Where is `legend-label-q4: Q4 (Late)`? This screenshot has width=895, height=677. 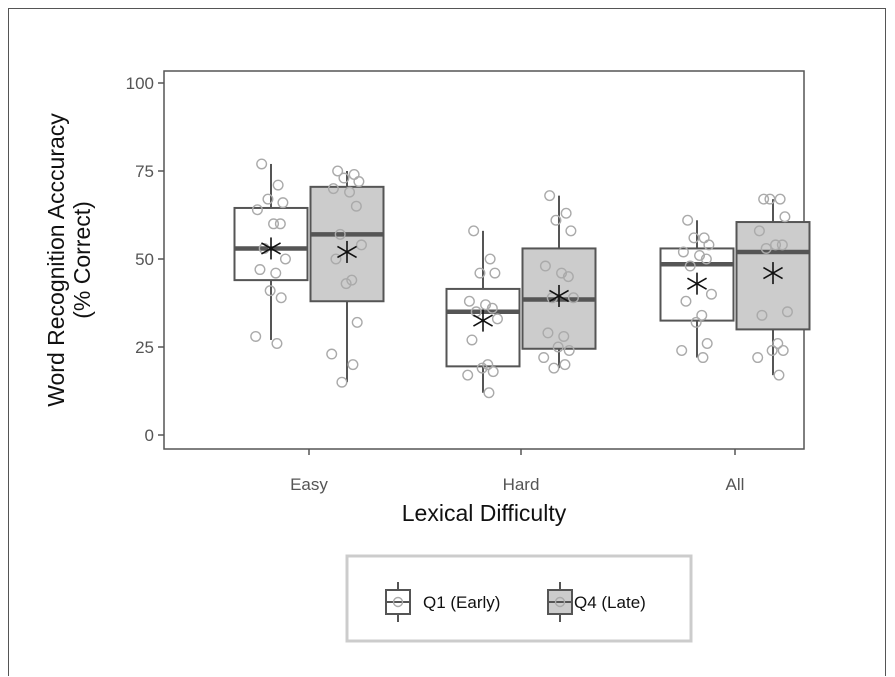 legend-label-q4: Q4 (Late) is located at coordinates (610, 602).